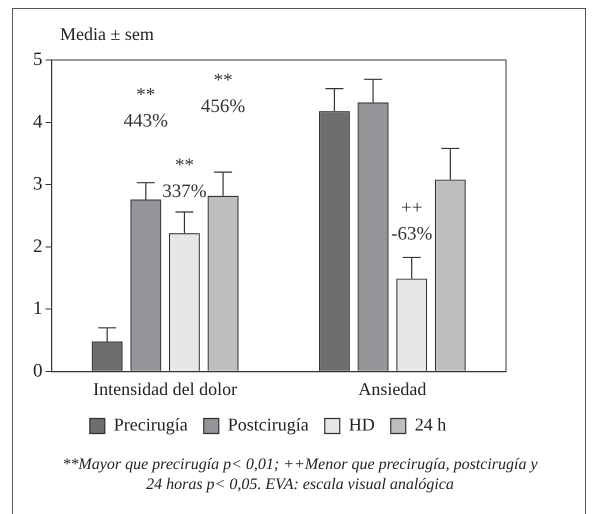  Describe the element at coordinates (223, 107) in the screenshot. I see `annotation: 456%` at that location.